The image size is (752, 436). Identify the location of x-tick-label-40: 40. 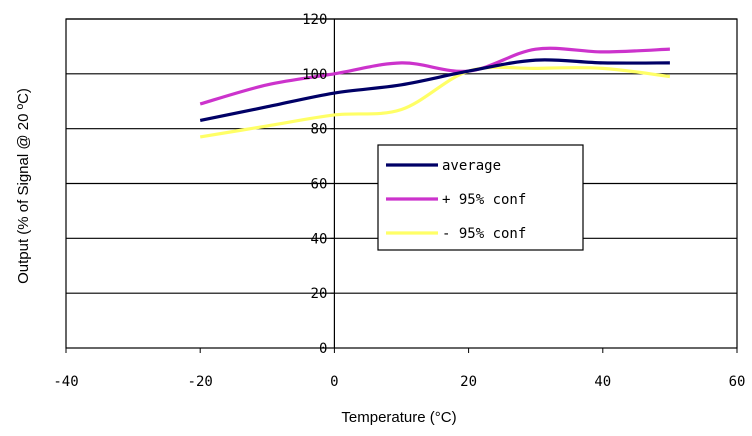
(602, 382).